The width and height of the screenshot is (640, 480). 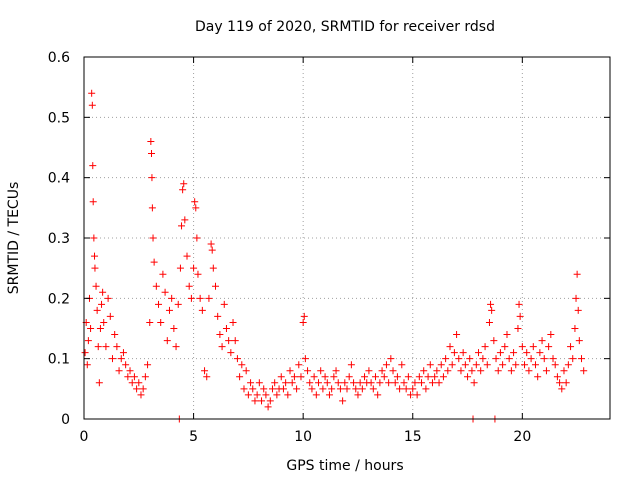 What do you see at coordinates (59, 179) in the screenshot?
I see `y-tick-label: 0.4` at bounding box center [59, 179].